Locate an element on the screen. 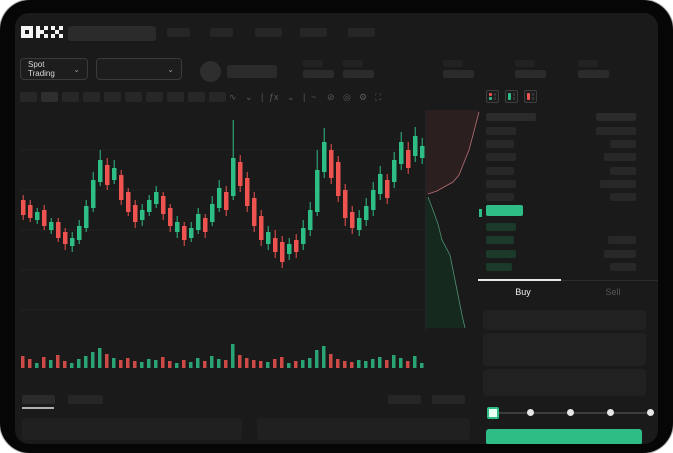  bottom-tab-open-orders is located at coordinates (38, 399).